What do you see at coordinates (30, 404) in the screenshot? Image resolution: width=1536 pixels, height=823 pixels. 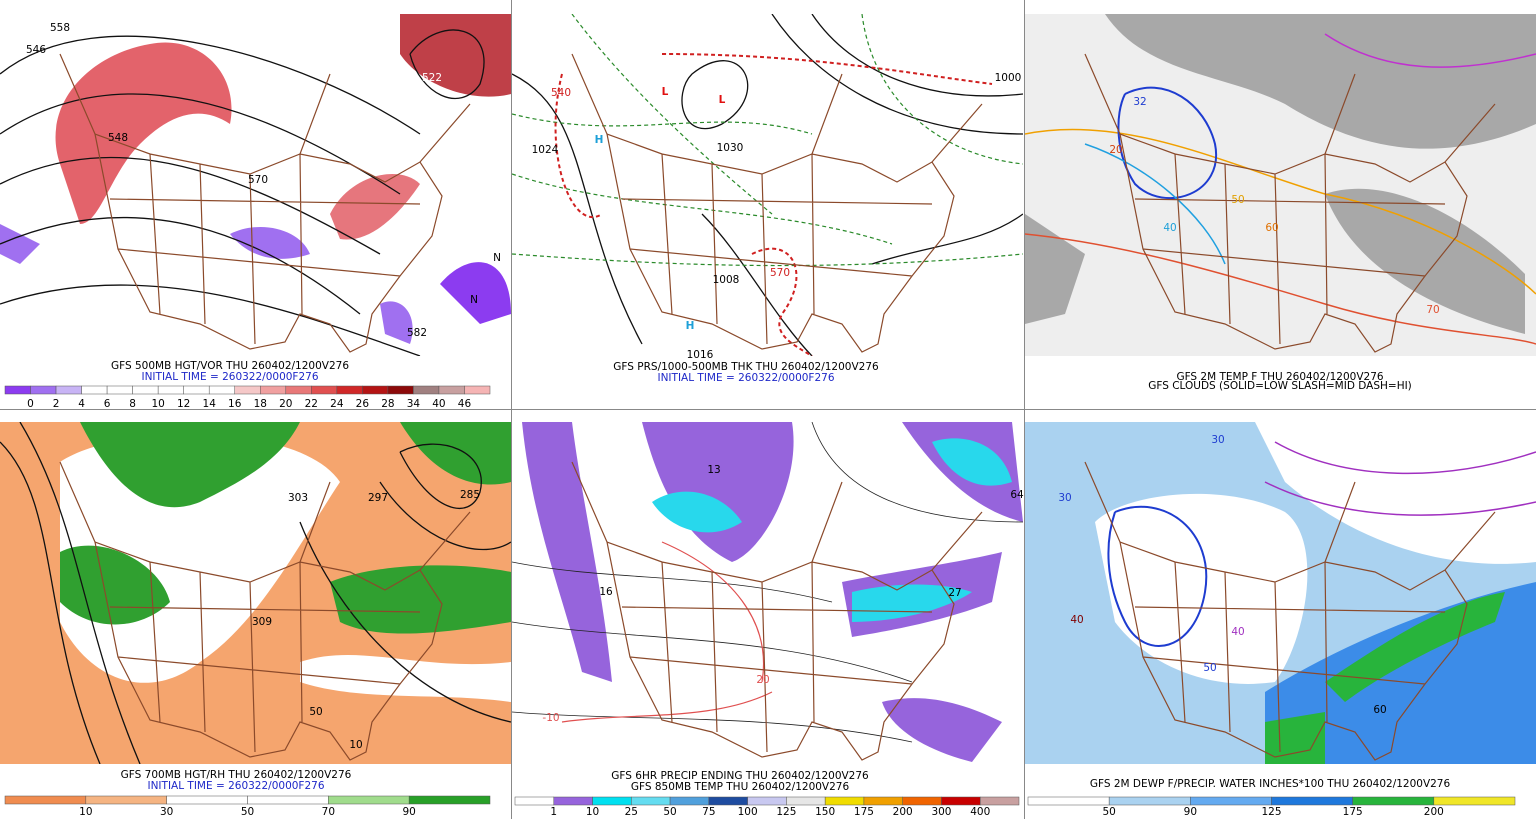 I see `legend-label: 0` at bounding box center [30, 404].